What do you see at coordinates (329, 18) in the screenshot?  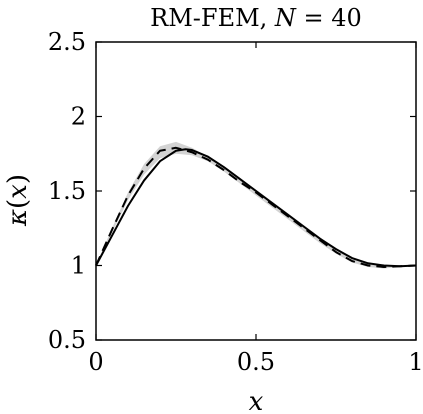 I see `title-suffix: = 40` at bounding box center [329, 18].